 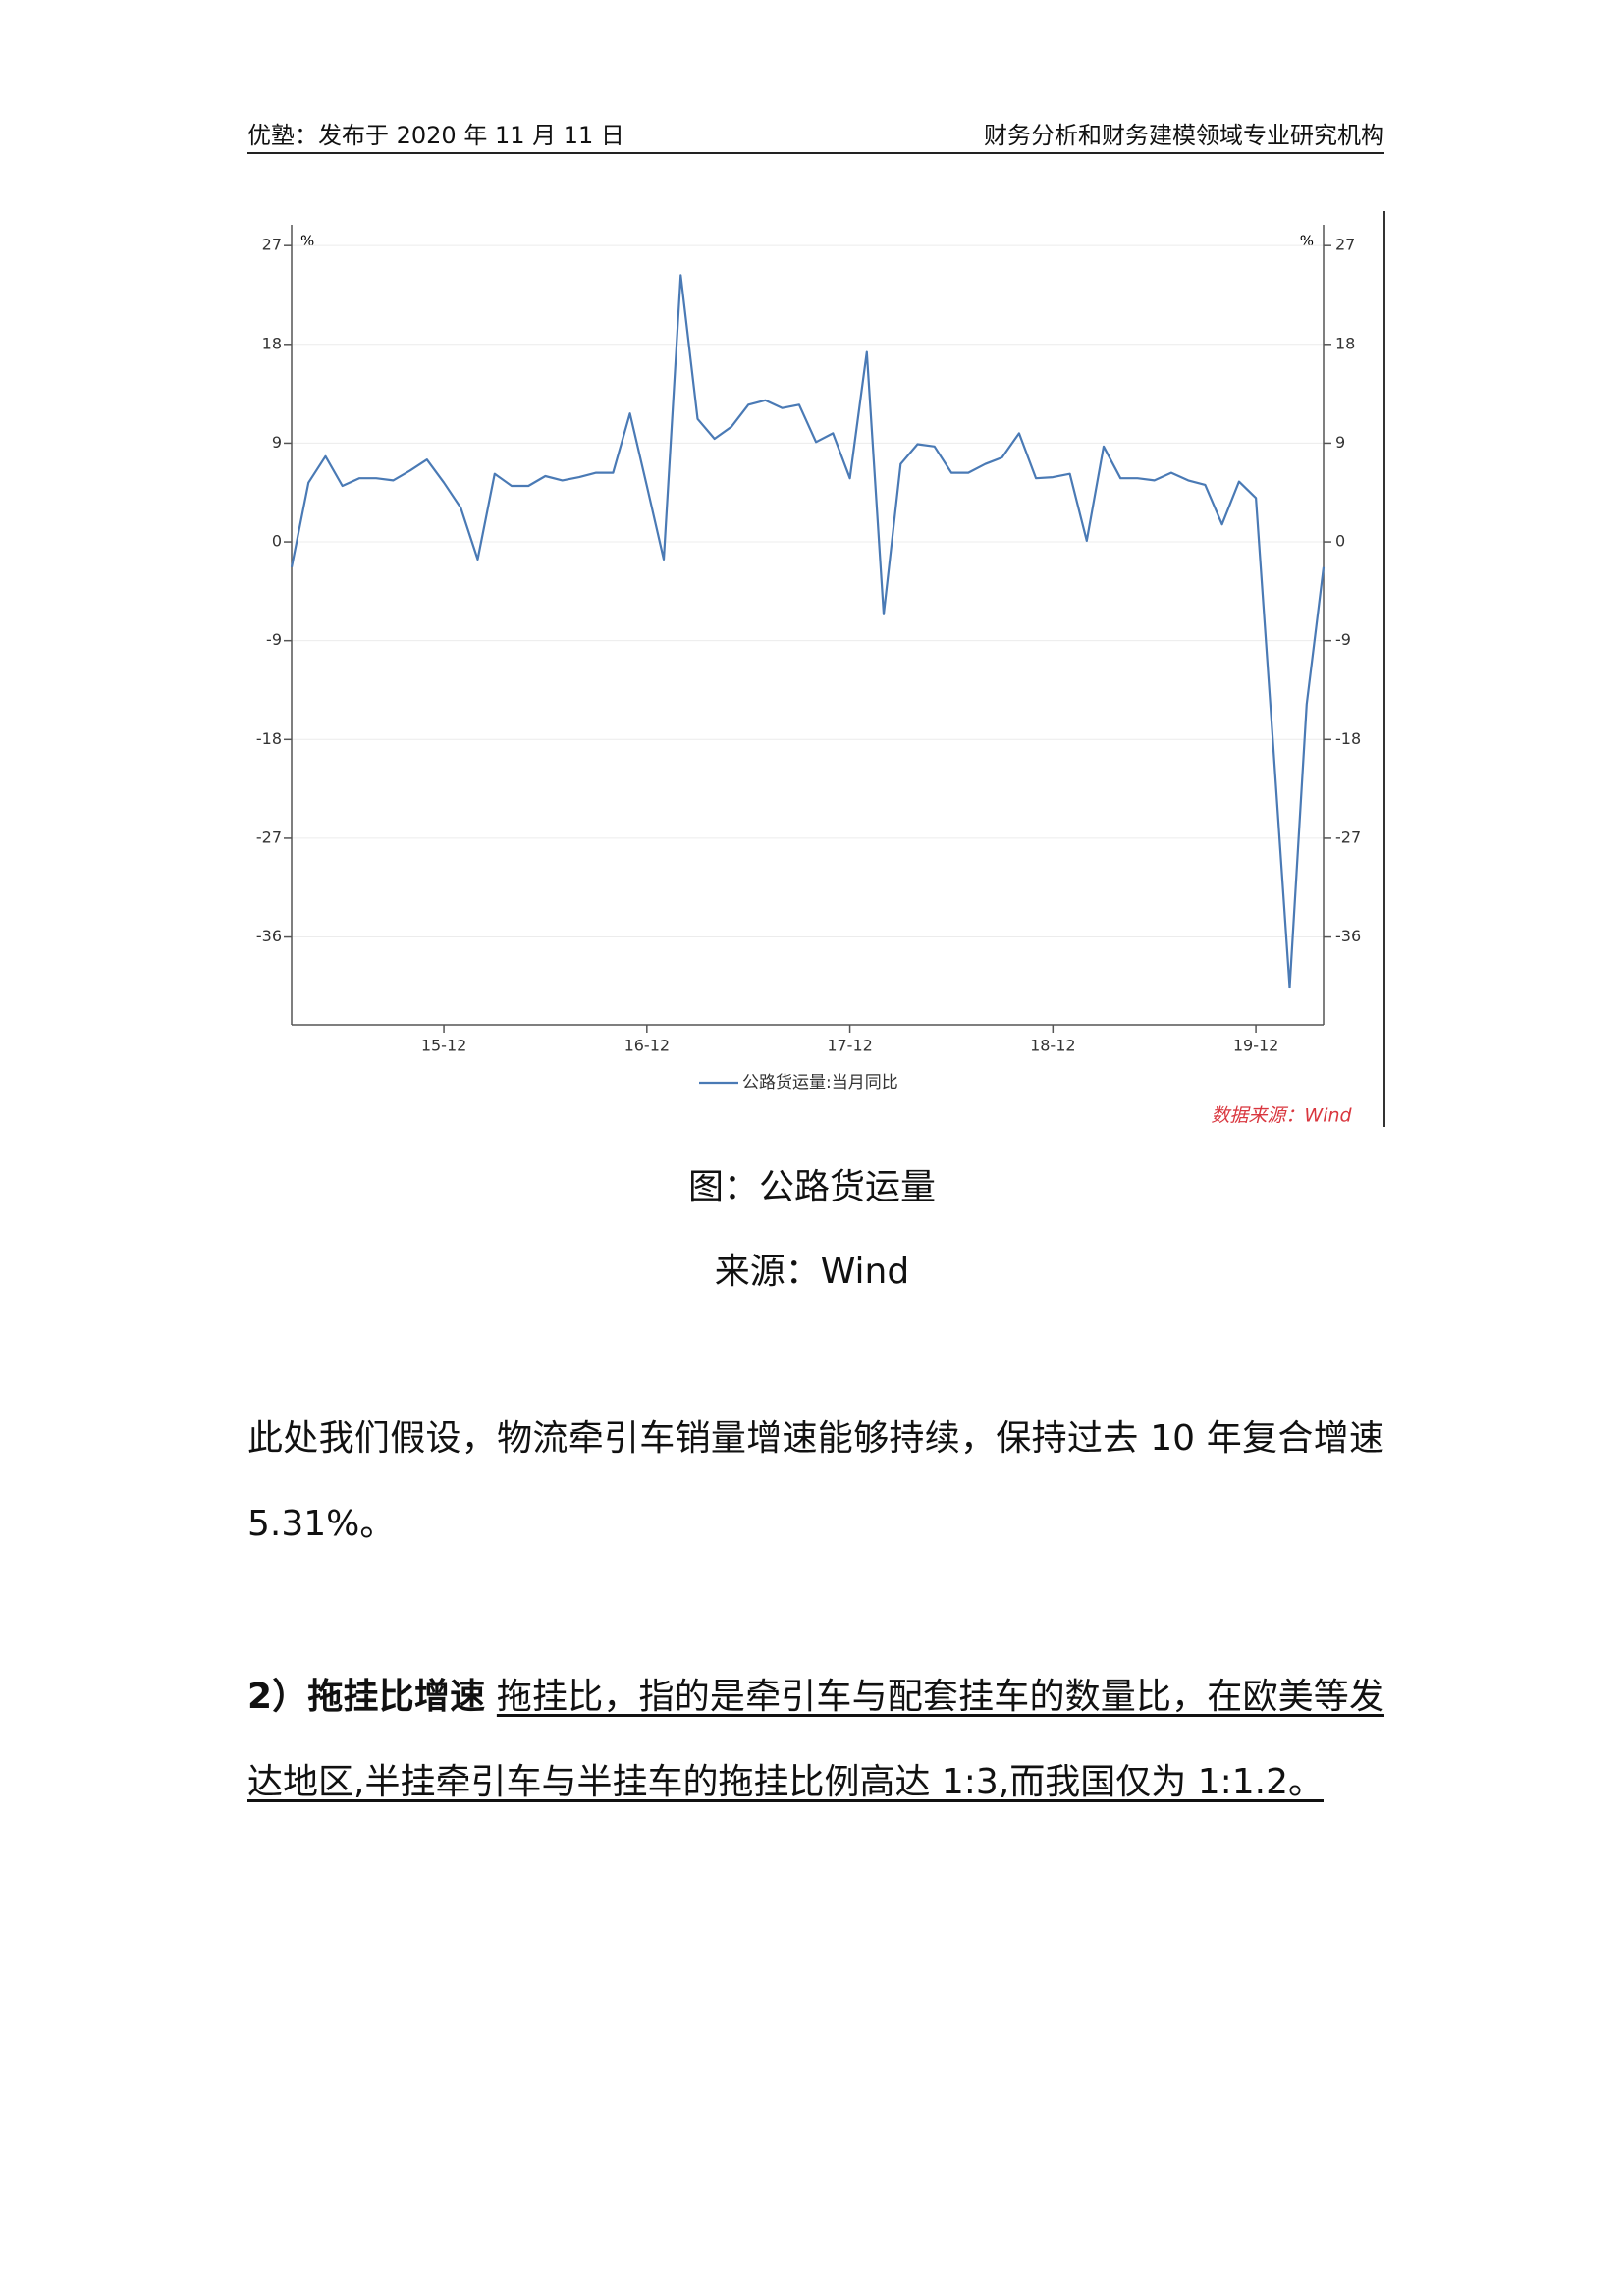 I want to click on x-tick-label: 17-12, so click(x=850, y=1046).